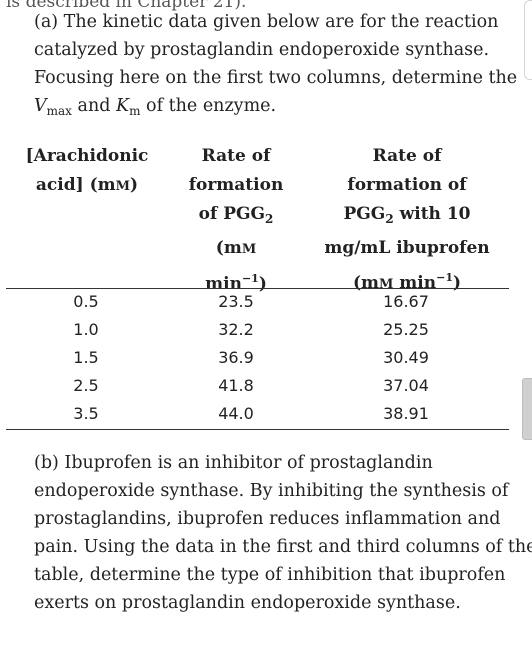 The width and height of the screenshot is (532, 646). Describe the element at coordinates (87, 170) in the screenshot. I see `column-header-arachidonic: [Arachidonic acid] (mM)` at that location.